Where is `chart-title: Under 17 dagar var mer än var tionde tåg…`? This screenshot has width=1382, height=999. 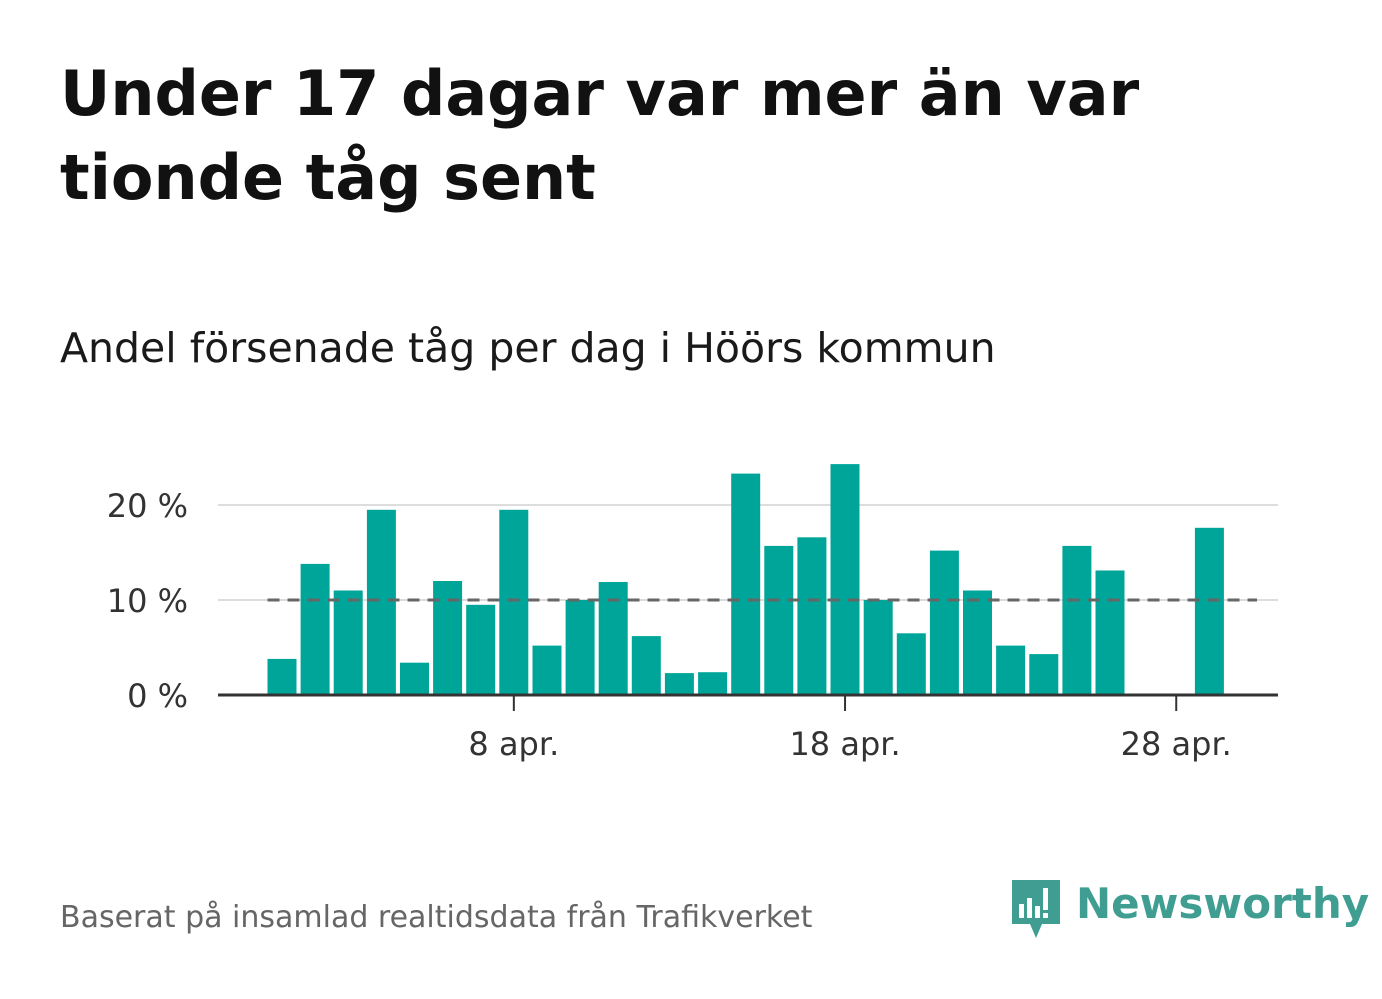 chart-title: Under 17 dagar var mer än var tionde tåg… is located at coordinates (600, 135).